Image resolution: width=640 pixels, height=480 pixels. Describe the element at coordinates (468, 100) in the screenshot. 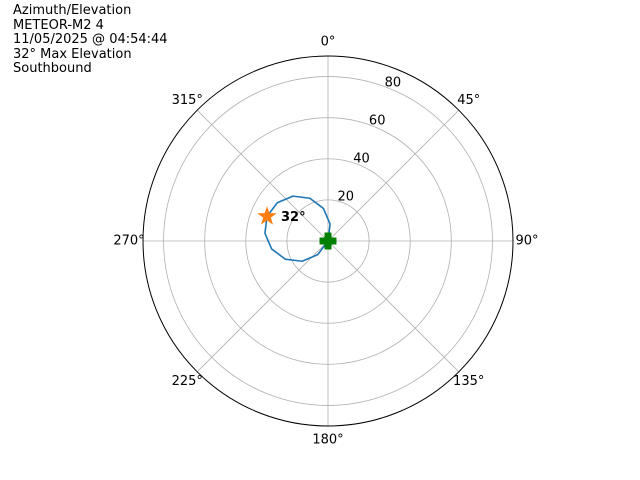

I see `angle-tick-label: 45°` at that location.